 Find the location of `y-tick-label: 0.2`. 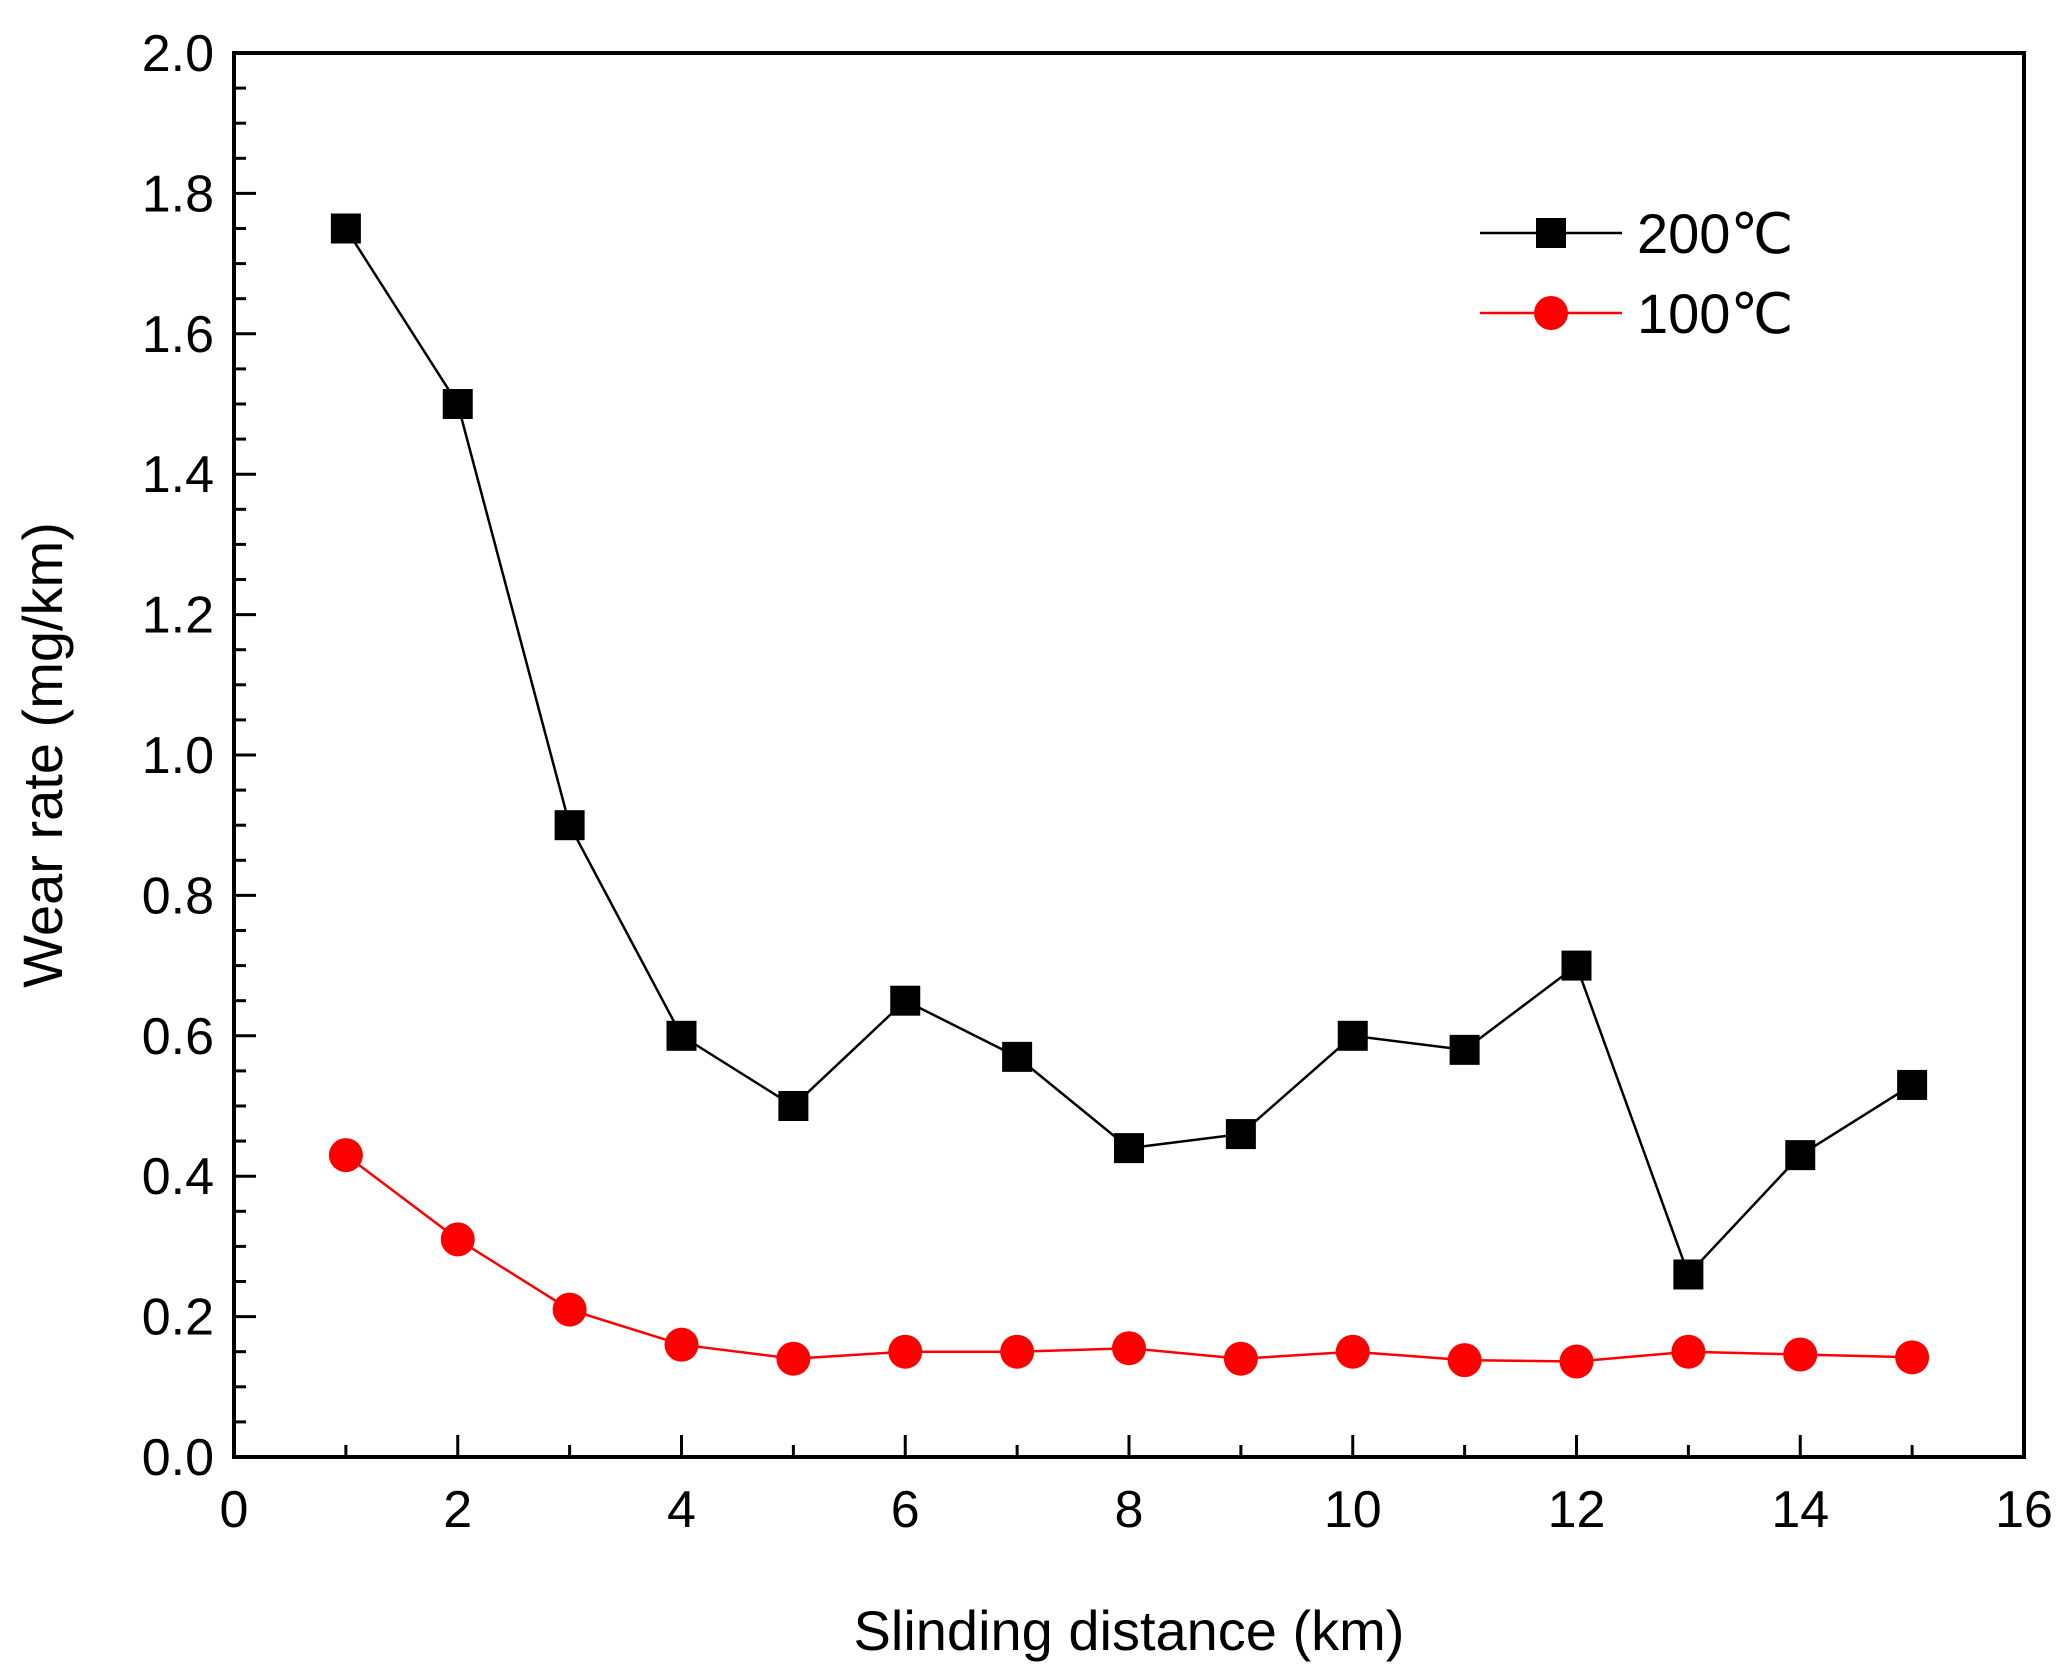

y-tick-label: 0.2 is located at coordinates (178, 1318).